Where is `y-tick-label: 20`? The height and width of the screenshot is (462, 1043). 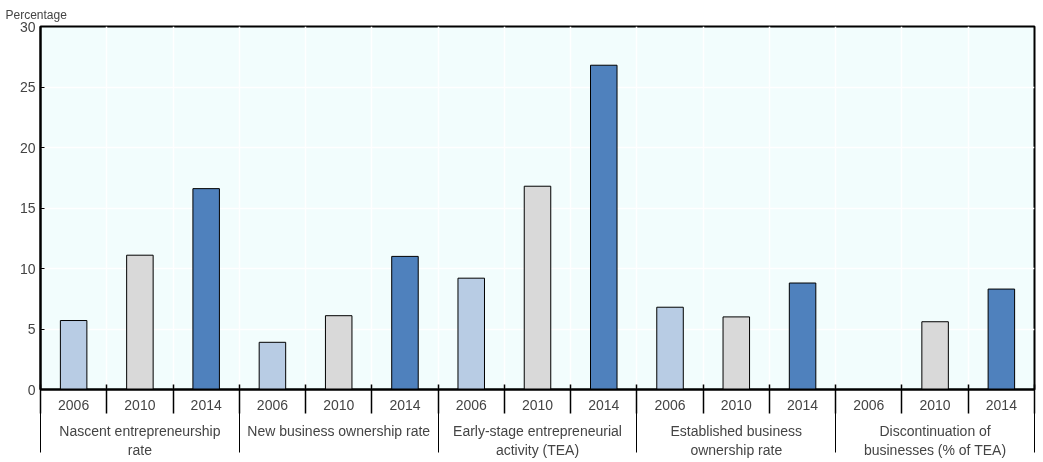 y-tick-label: 20 is located at coordinates (27, 147).